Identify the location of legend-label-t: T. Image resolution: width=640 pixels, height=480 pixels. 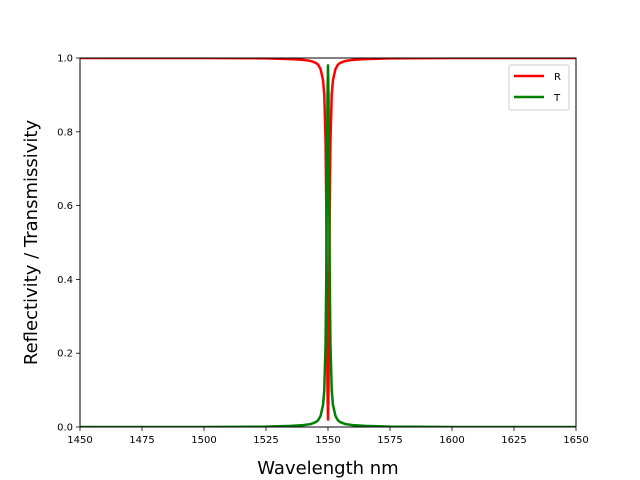
(557, 98).